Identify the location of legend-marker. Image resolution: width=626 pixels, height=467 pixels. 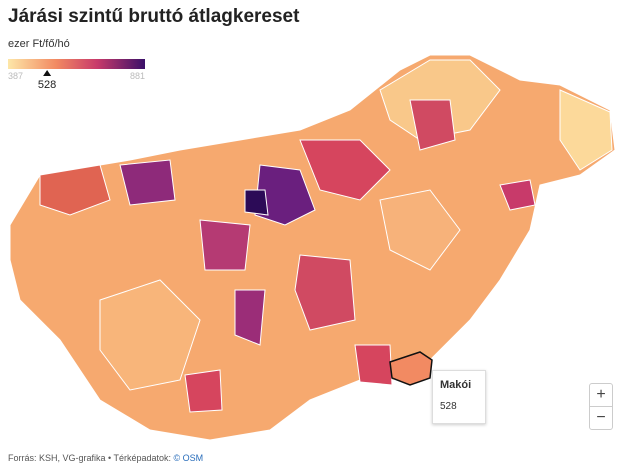
(47, 73).